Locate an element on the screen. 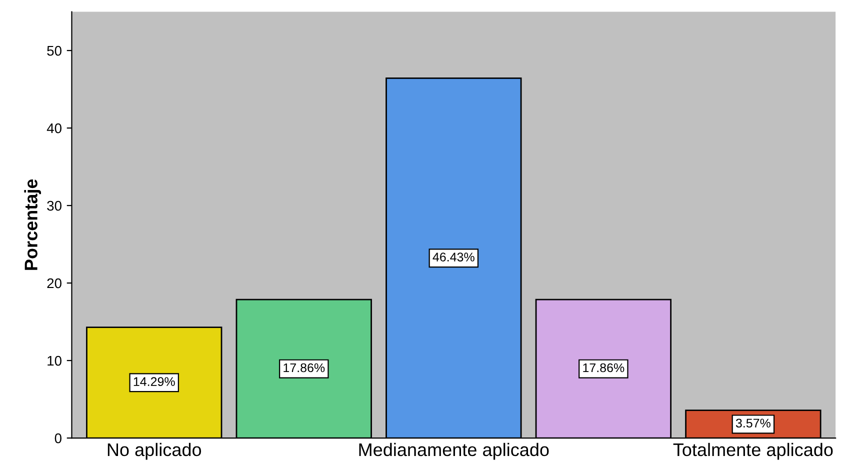 The height and width of the screenshot is (471, 844). y-tick-label: 20 is located at coordinates (54, 283).